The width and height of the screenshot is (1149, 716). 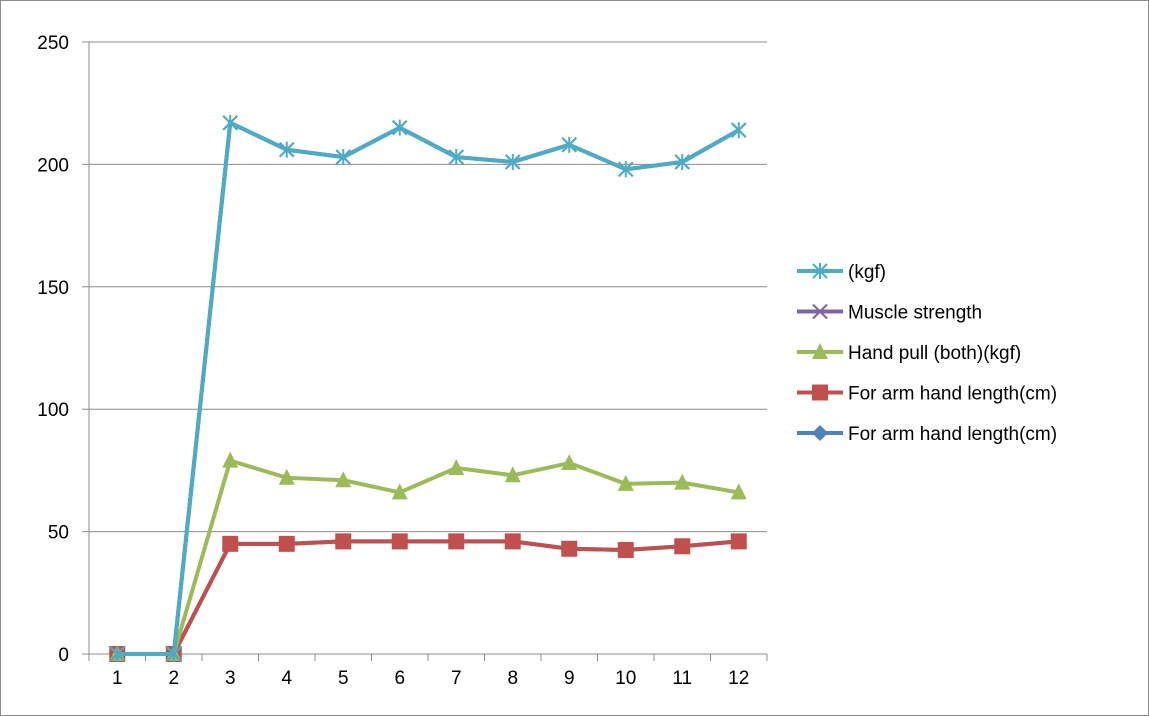 I want to click on x-tick-label: 12, so click(x=738, y=678).